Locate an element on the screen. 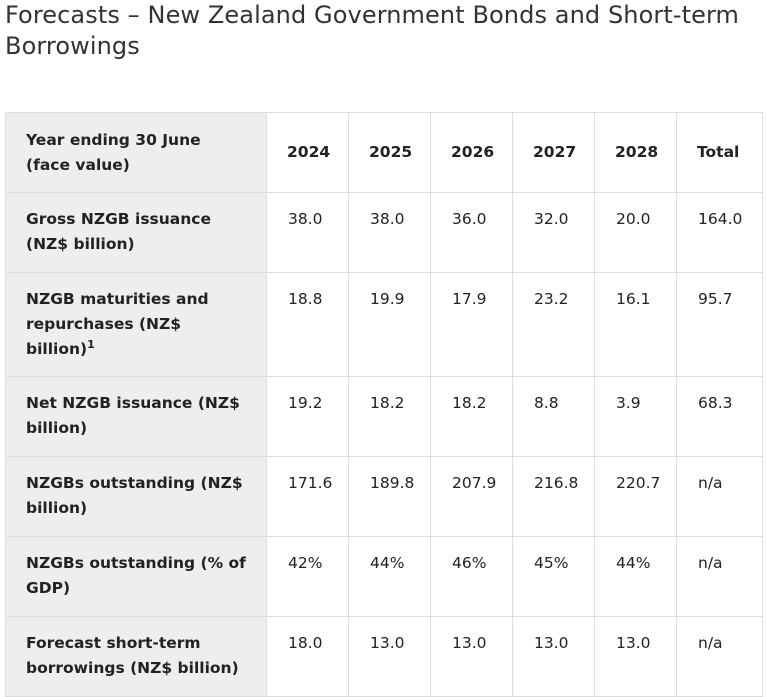 The width and height of the screenshot is (767, 697). table-cell-total: 164.0 is located at coordinates (719, 232).